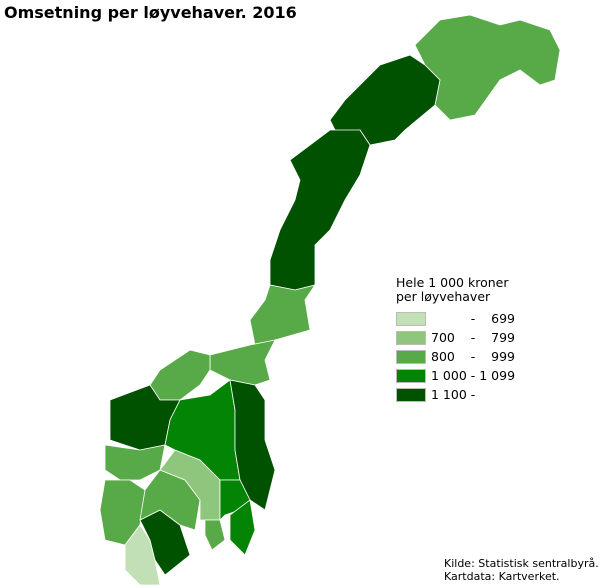  Describe the element at coordinates (473, 356) in the screenshot. I see `legend-label: 800 - 999` at that location.